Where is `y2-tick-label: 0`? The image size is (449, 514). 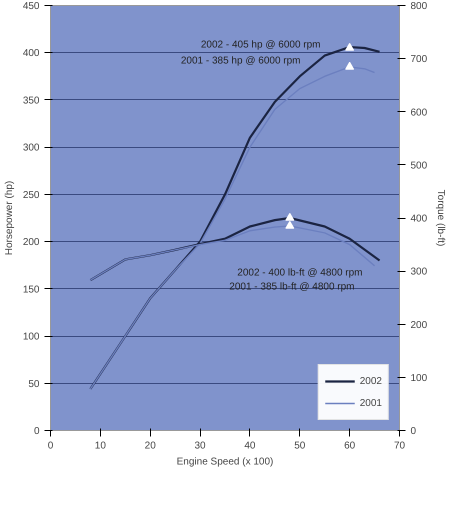 y2-tick-label: 0 is located at coordinates (413, 431).